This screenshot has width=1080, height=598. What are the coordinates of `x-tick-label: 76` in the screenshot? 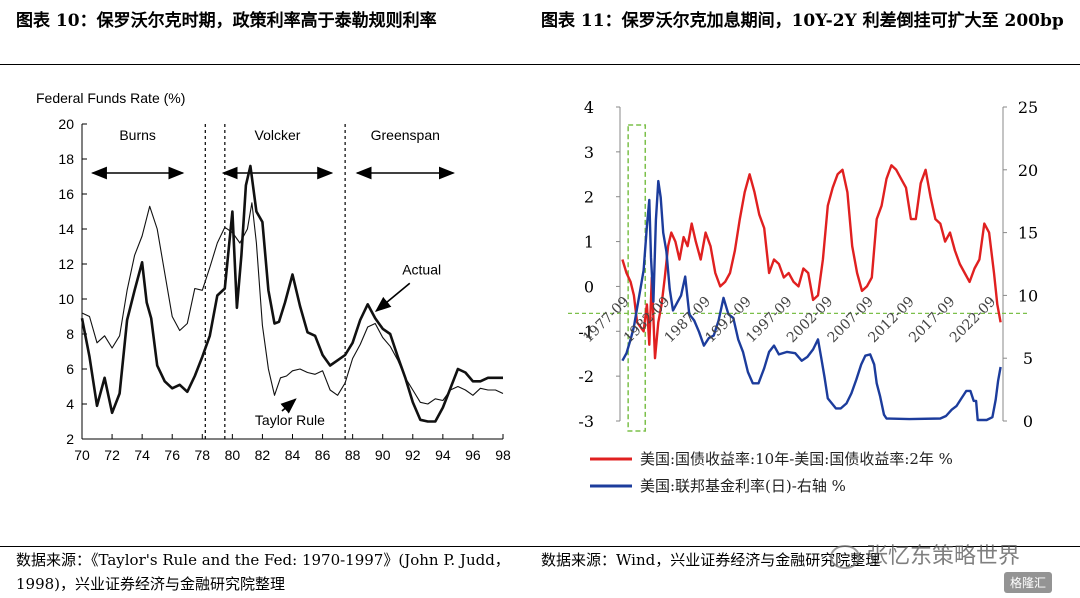 It's located at (172, 455).